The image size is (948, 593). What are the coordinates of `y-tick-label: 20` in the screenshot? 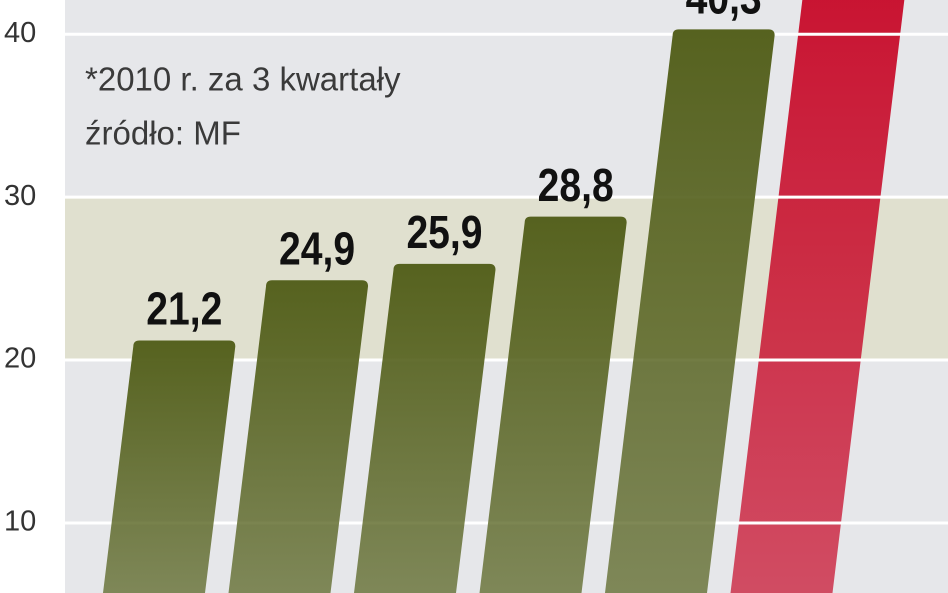 It's located at (20, 359).